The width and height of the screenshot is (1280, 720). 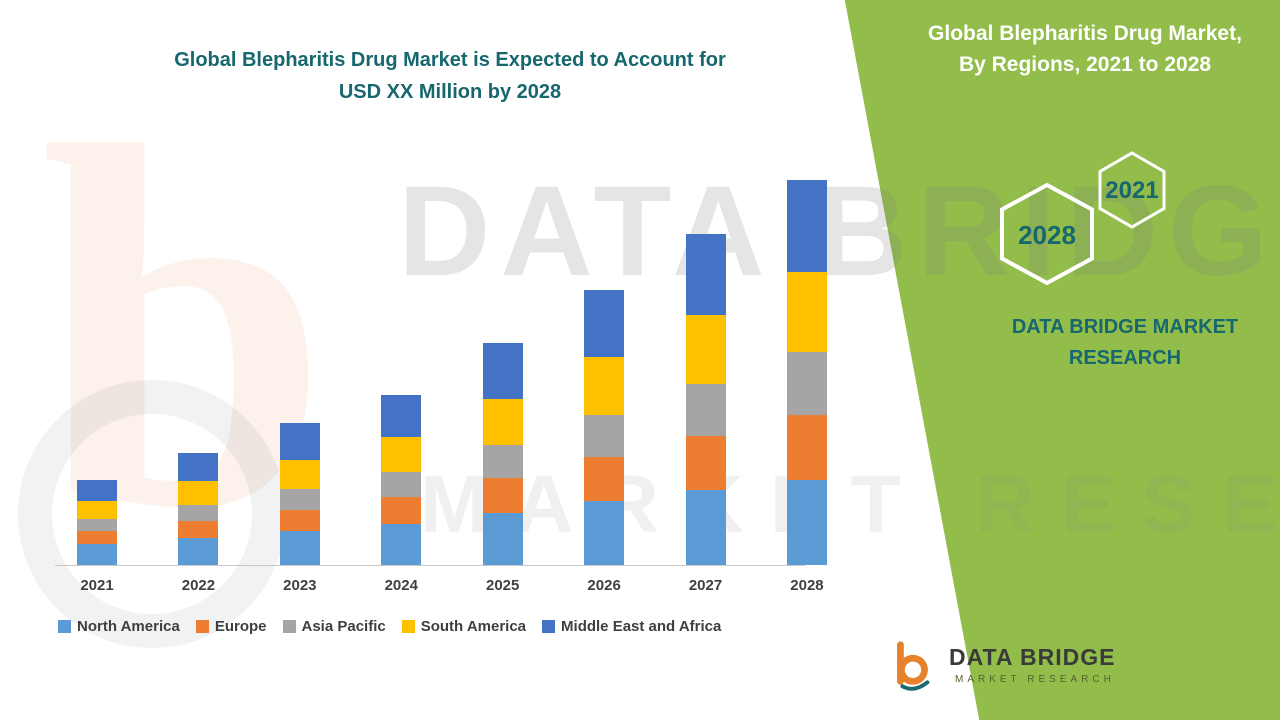 What do you see at coordinates (198, 551) in the screenshot?
I see `bar-segment-2022-north-america` at bounding box center [198, 551].